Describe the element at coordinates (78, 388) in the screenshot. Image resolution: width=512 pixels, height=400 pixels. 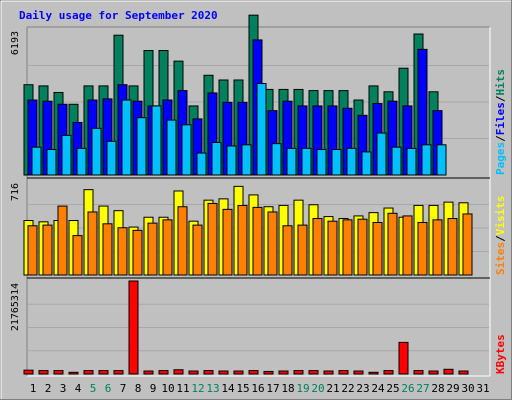
I see `x-tick-label: 4` at that location.